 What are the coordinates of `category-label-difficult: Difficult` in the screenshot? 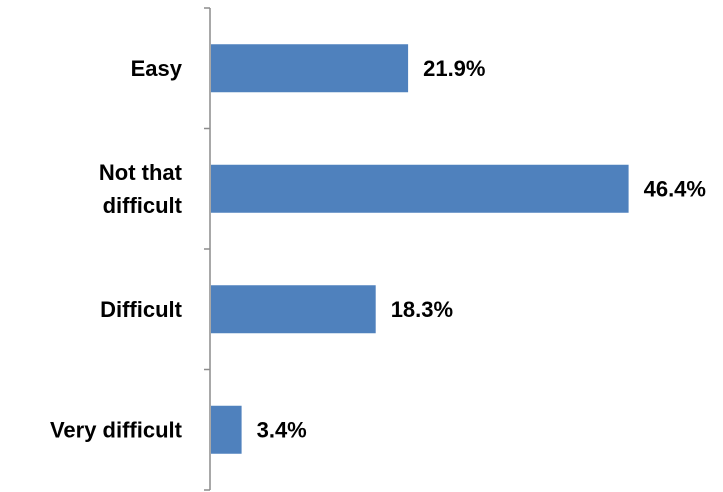 It's located at (141, 309).